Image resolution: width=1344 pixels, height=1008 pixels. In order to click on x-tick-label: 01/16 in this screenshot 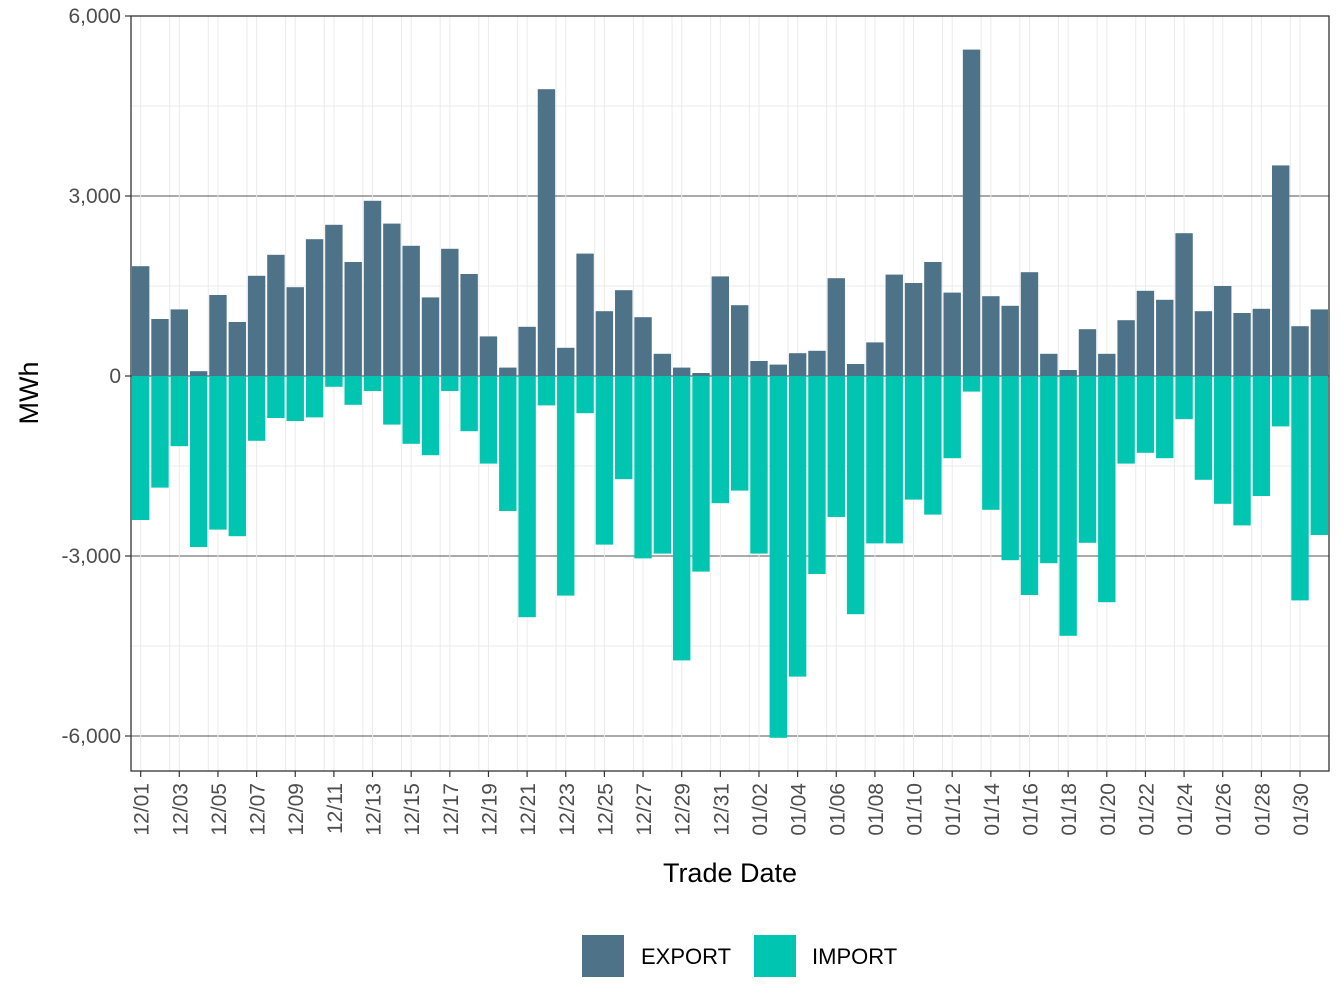, I will do `click(1031, 809)`.